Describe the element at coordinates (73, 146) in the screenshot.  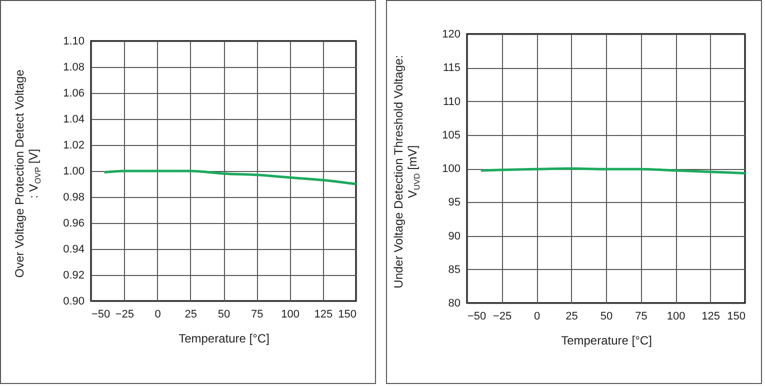
I see `y-tick-label: 1.02` at that location.